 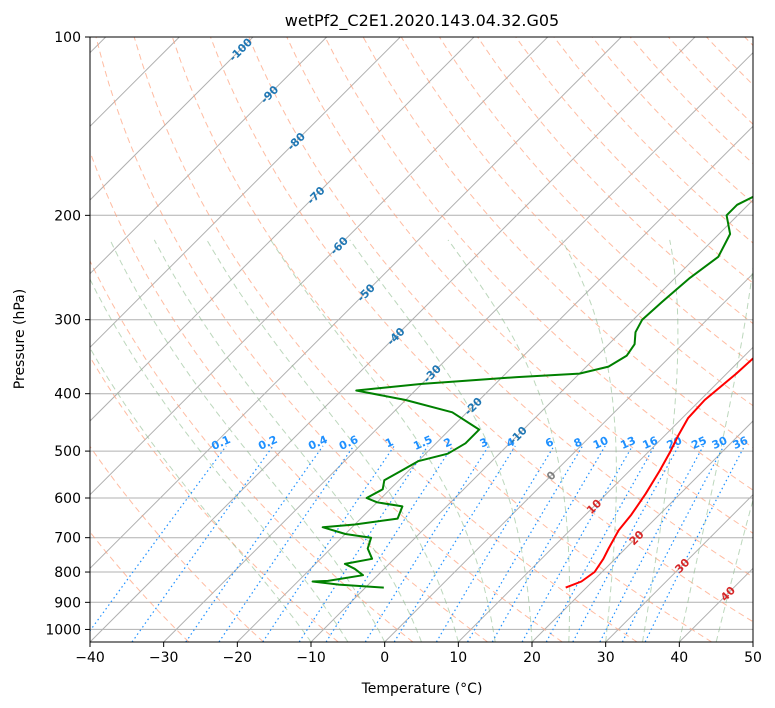 I want to click on y-tick-label: 200, so click(x=67, y=216).